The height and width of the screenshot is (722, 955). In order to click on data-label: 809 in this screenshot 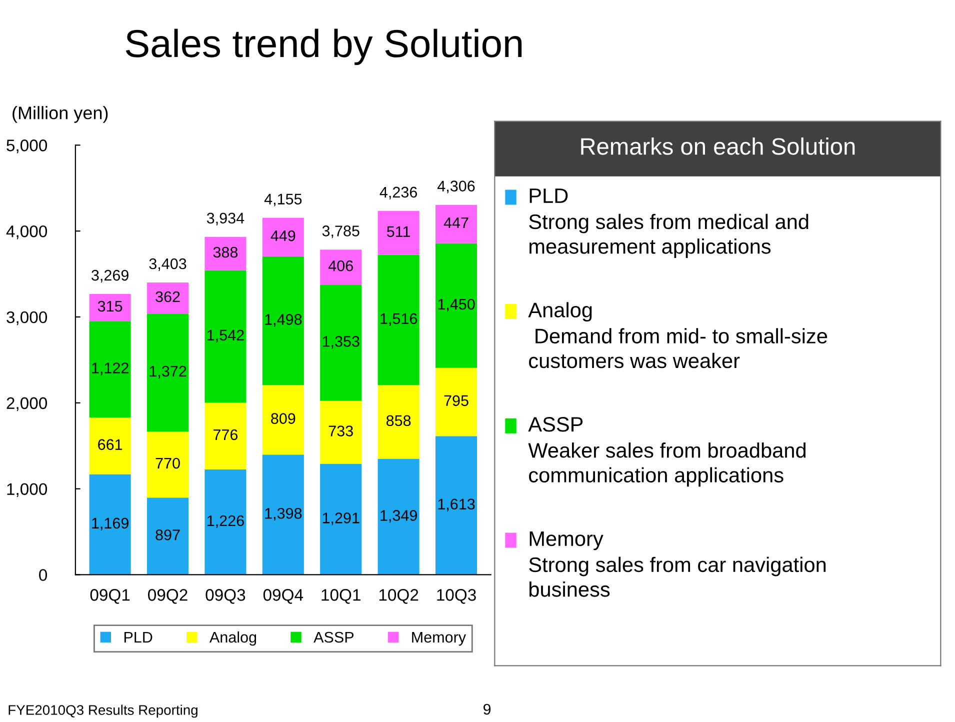, I will do `click(283, 418)`.